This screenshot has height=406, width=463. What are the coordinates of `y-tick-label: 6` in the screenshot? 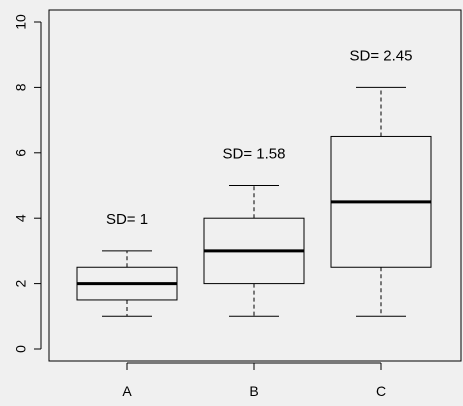 It's located at (21, 153).